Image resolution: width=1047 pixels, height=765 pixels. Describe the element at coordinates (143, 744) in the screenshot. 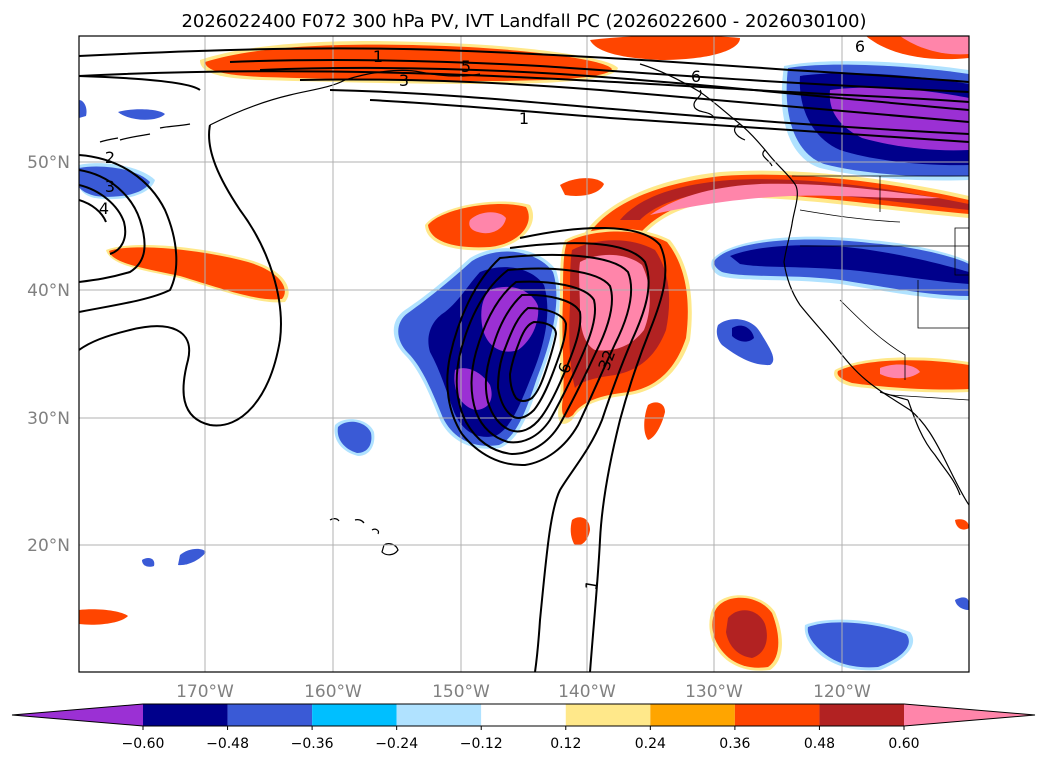

I see `colorbar-tick-label: −0.60` at that location.